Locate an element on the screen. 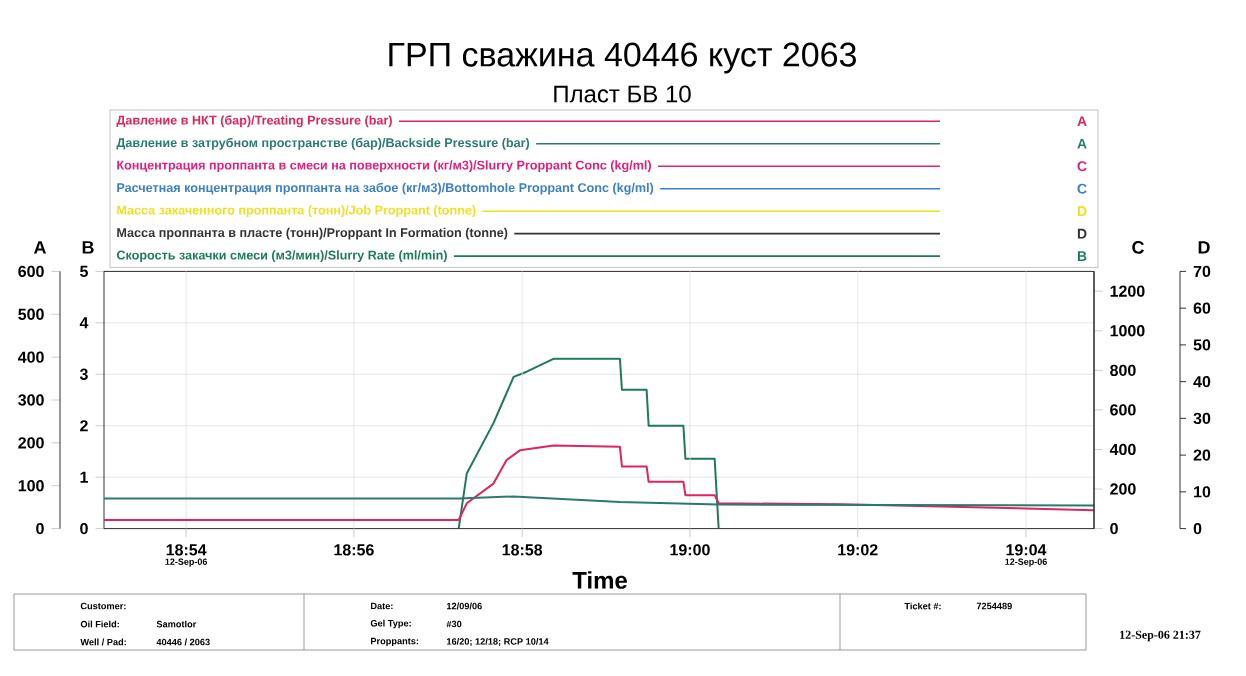  y-tick-label: 300 is located at coordinates (31, 400).